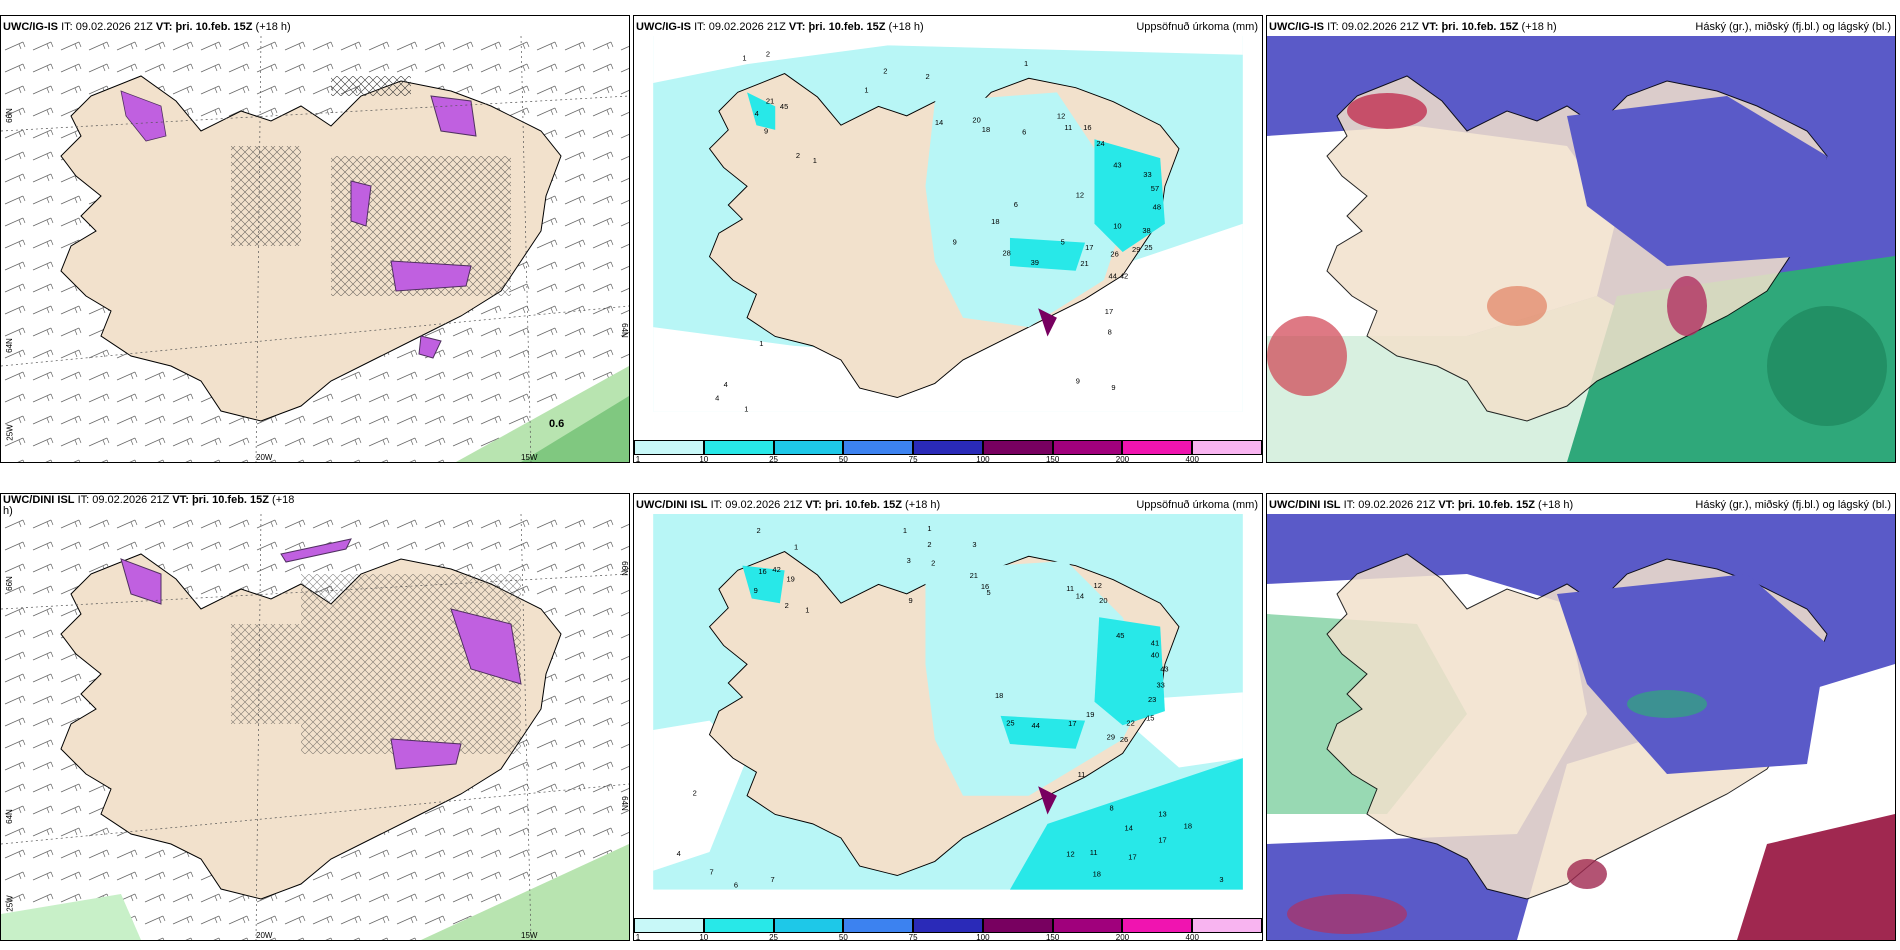 This screenshot has width=1900, height=950. I want to click on colorbar-label: 1, so click(638, 459).